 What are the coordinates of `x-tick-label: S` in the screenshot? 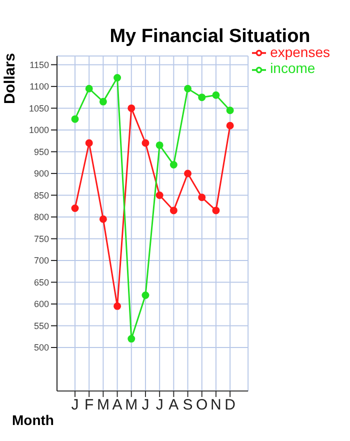 It's located at (187, 405).